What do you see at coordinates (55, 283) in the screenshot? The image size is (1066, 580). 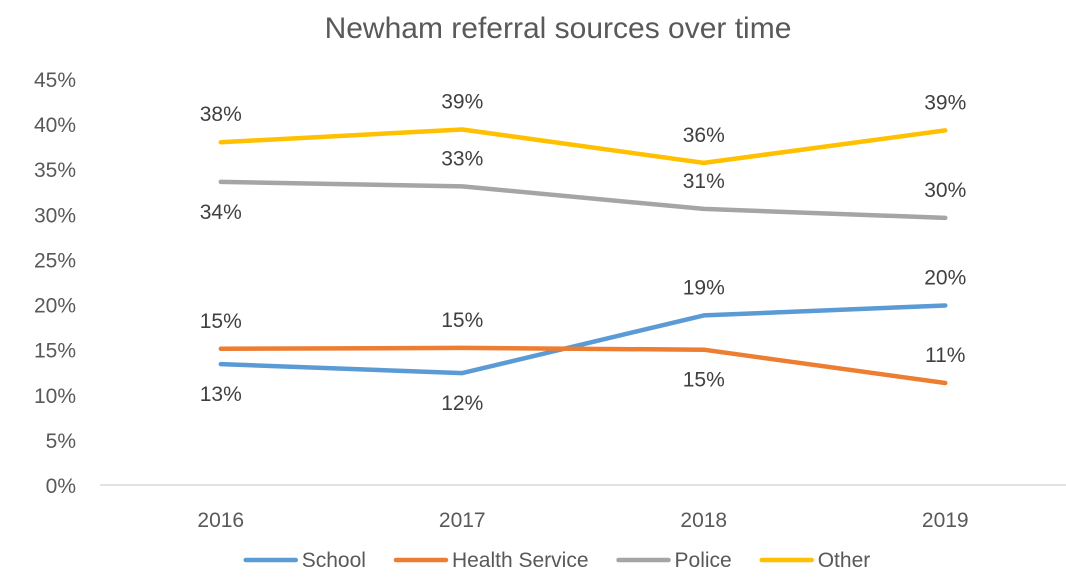 I see `y-axis-ticks: 0% 5% 10% 15% 20% 25% 30% 35% 40% 45%` at bounding box center [55, 283].